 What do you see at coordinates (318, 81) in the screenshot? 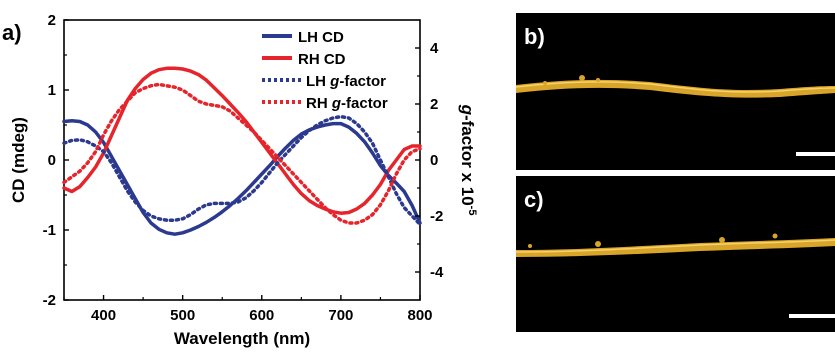
I see `legend-label-prefix: LH` at bounding box center [318, 81].